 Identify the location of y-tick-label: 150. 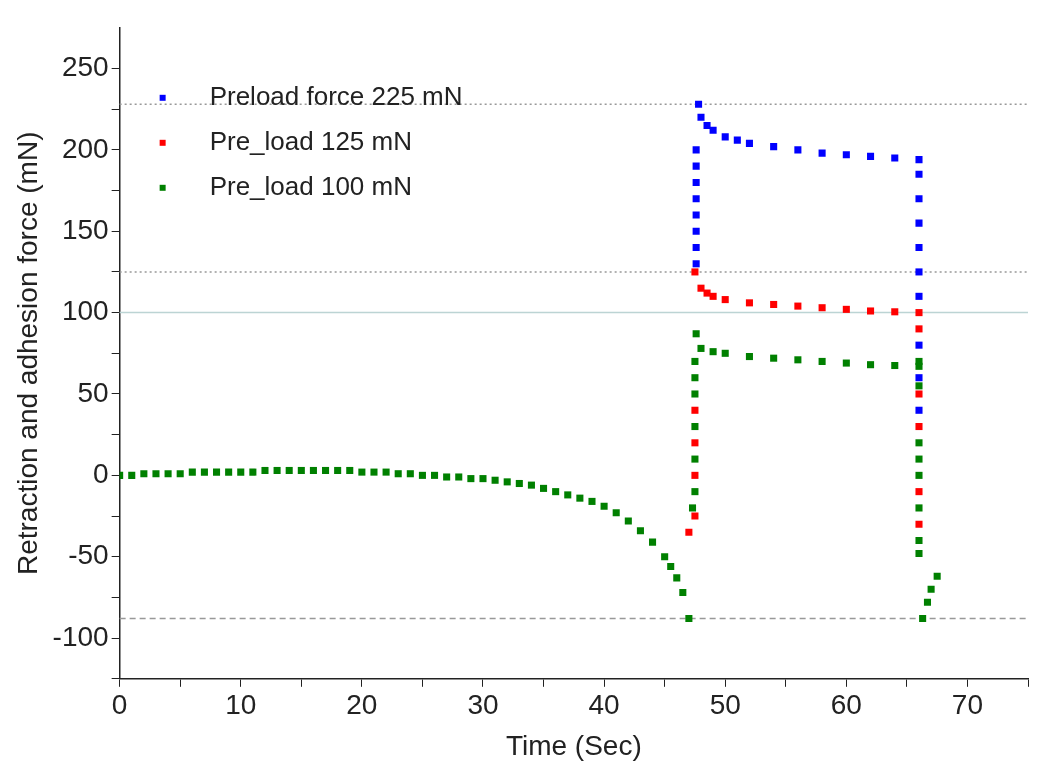
(85, 229).